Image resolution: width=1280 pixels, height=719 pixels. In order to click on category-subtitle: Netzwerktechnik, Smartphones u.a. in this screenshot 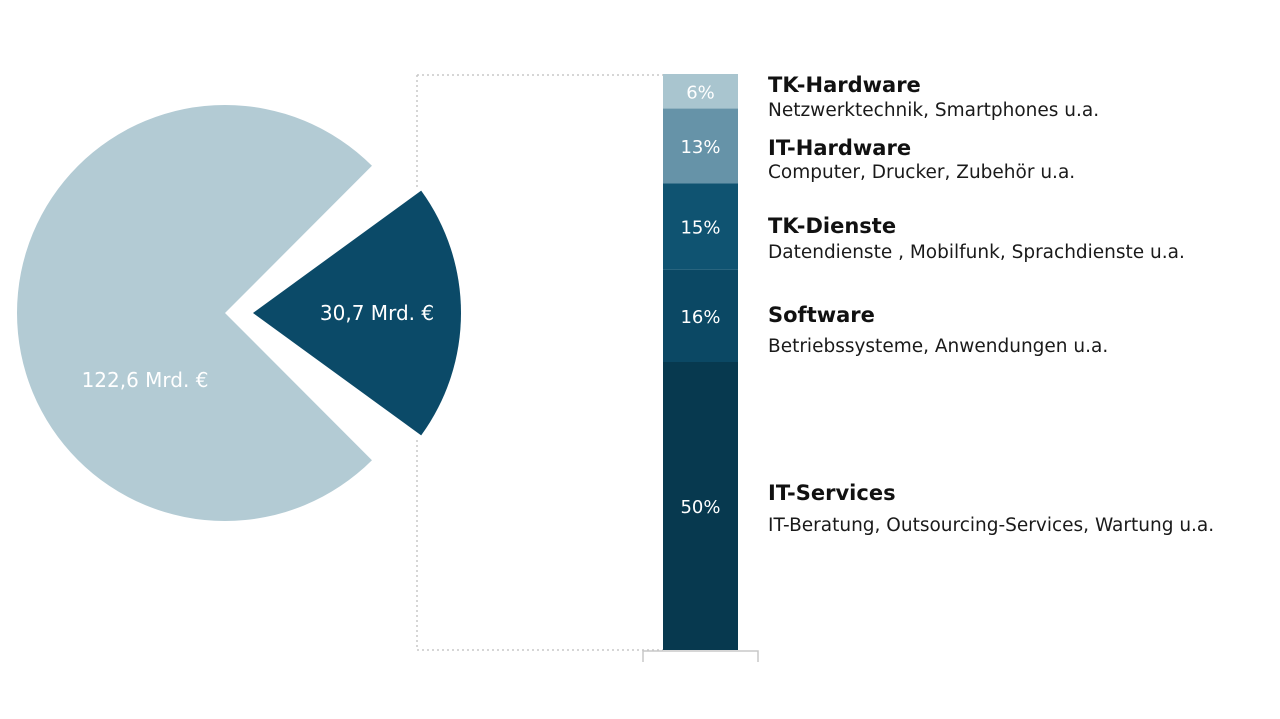, I will do `click(933, 110)`.